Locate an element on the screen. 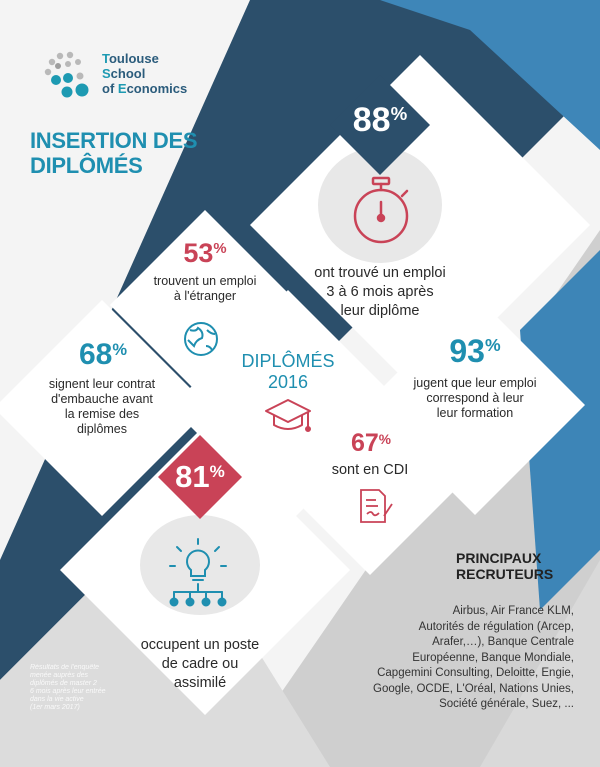 This screenshot has width=600, height=767. logo-dots is located at coordinates (66, 74).